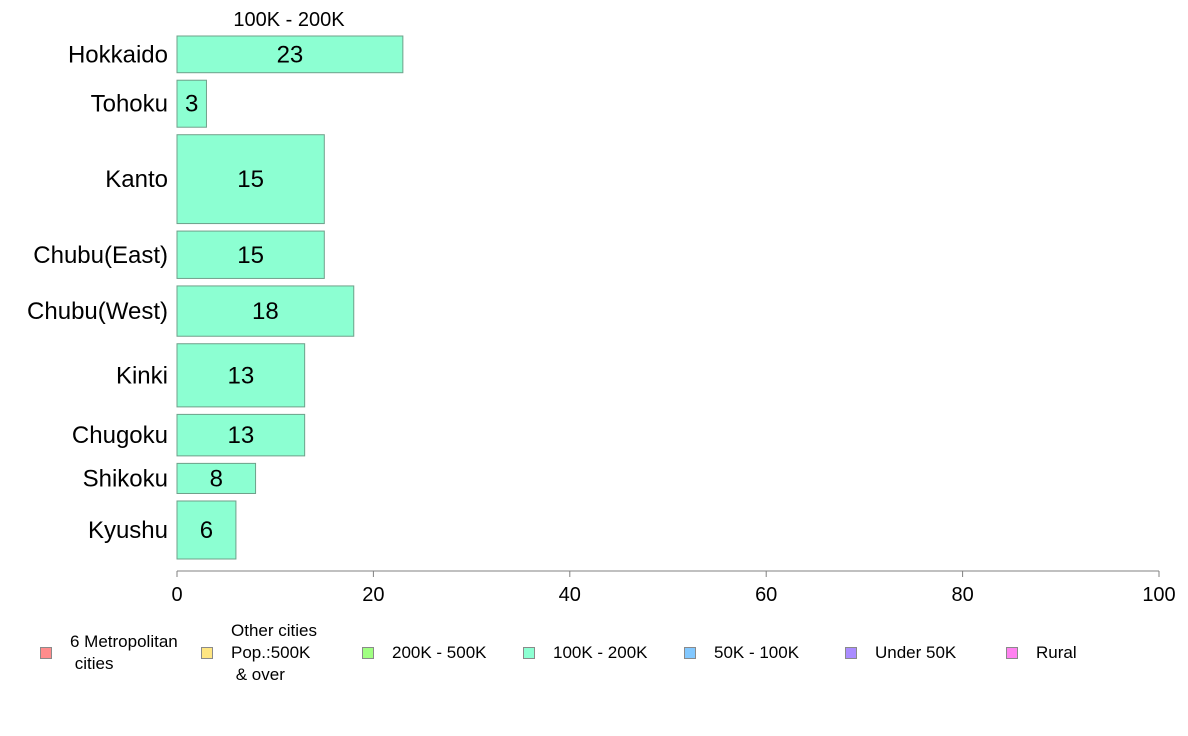 Image resolution: width=1188 pixels, height=736 pixels. What do you see at coordinates (289, 20) in the screenshot?
I see `series-title: 100K - 200K` at bounding box center [289, 20].